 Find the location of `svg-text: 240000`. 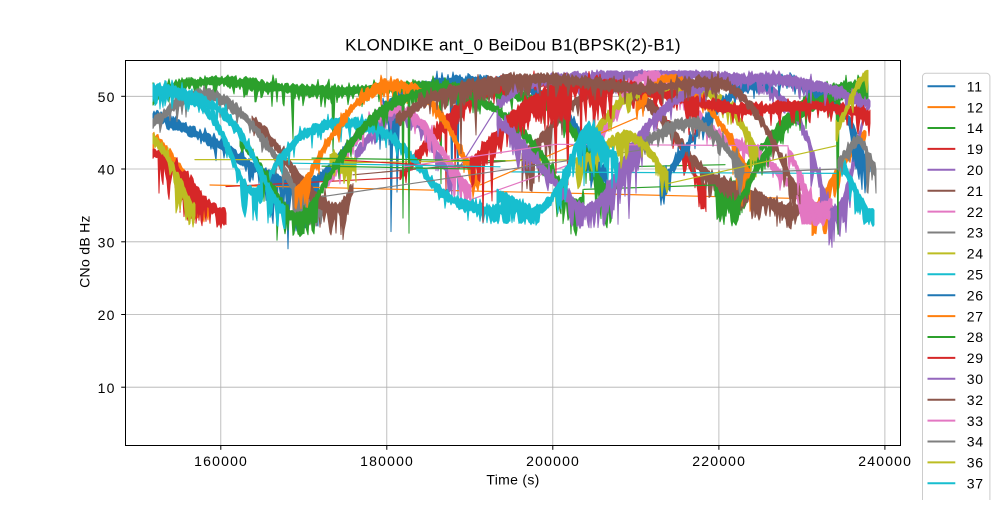

svg-text: 240000 is located at coordinates (885, 461).